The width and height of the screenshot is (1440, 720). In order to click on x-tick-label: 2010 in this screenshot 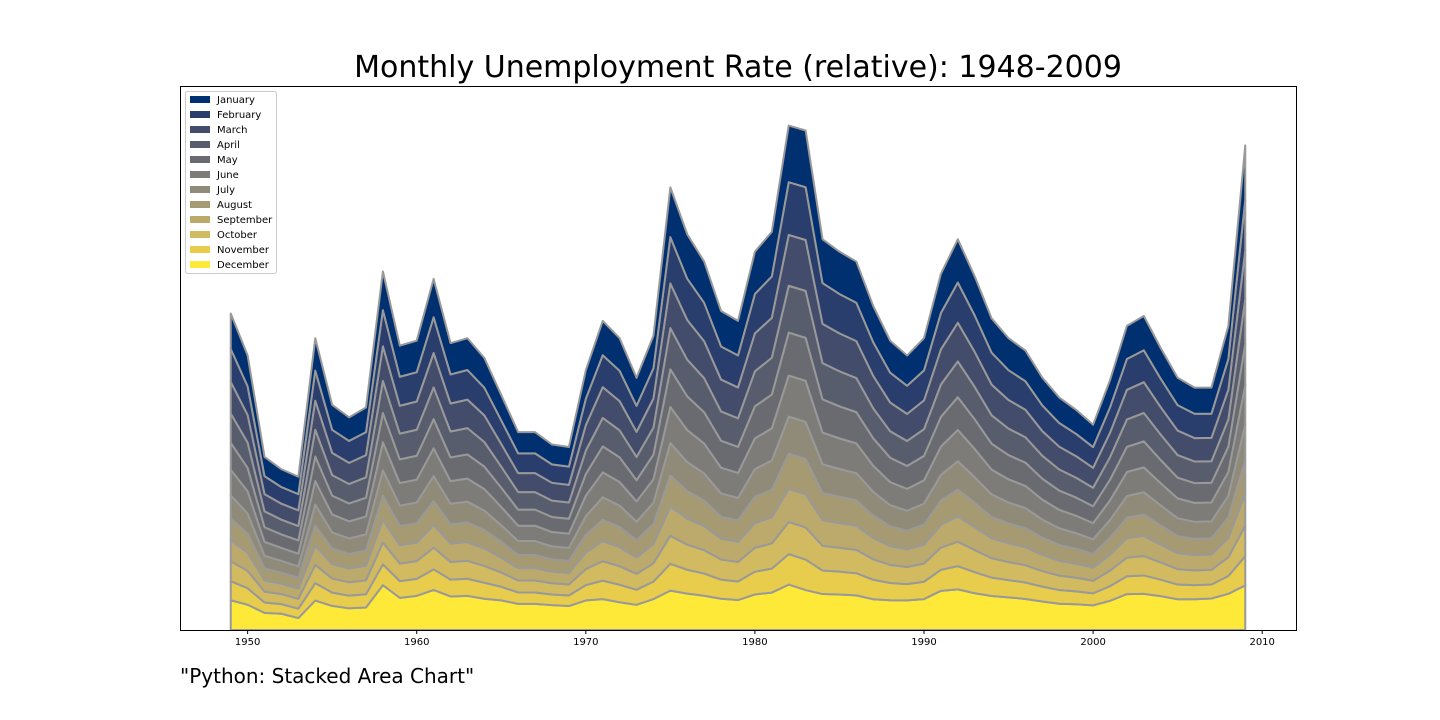, I will do `click(1261, 642)`.